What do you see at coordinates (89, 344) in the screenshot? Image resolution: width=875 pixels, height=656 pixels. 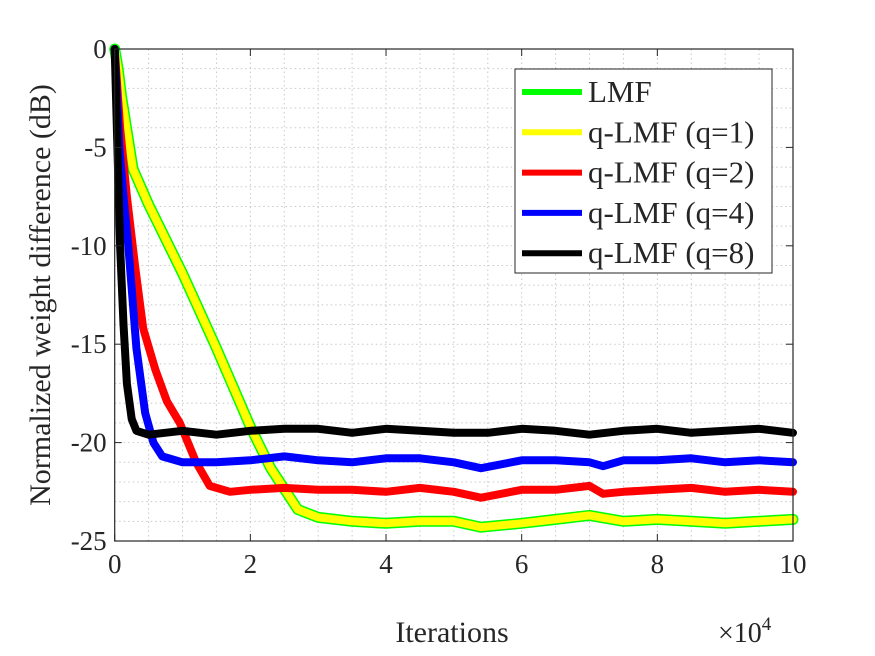 I see `y-tick-label: -15` at bounding box center [89, 344].